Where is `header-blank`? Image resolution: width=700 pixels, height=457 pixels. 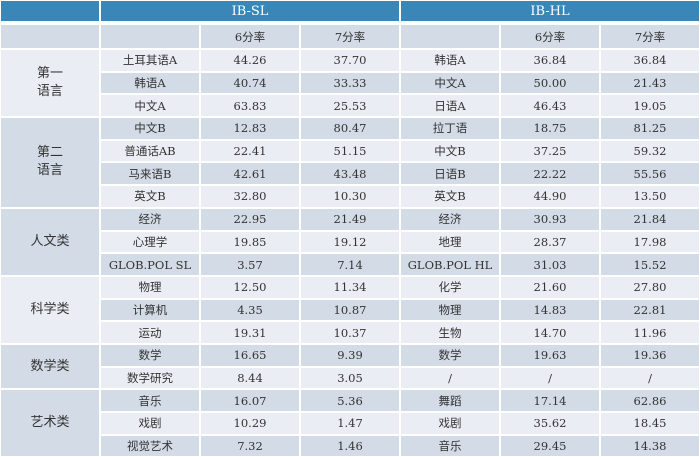
header-blank is located at coordinates (50, 12).